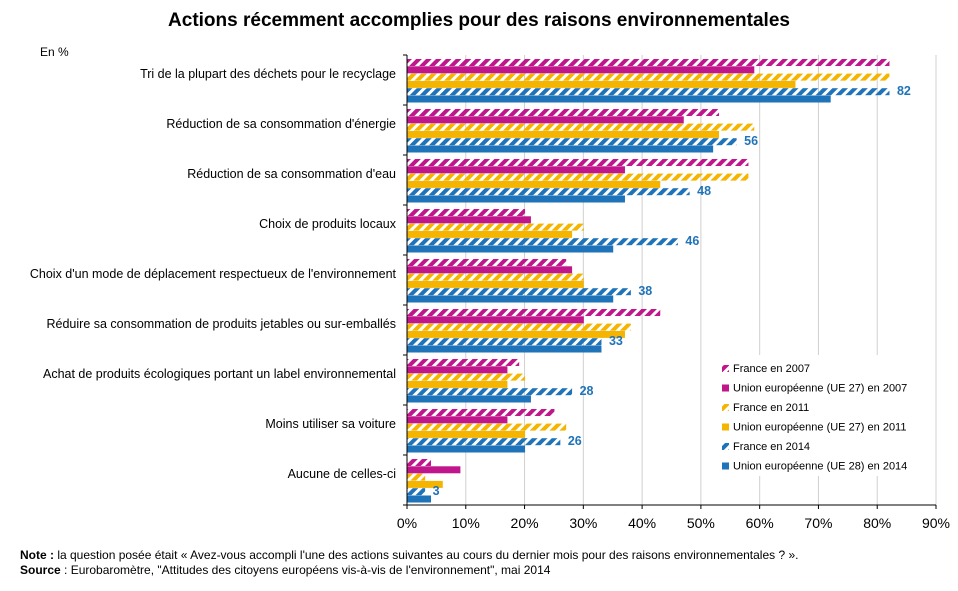 The height and width of the screenshot is (591, 958). Describe the element at coordinates (771, 408) in the screenshot. I see `legend-label: France en 2011` at that location.